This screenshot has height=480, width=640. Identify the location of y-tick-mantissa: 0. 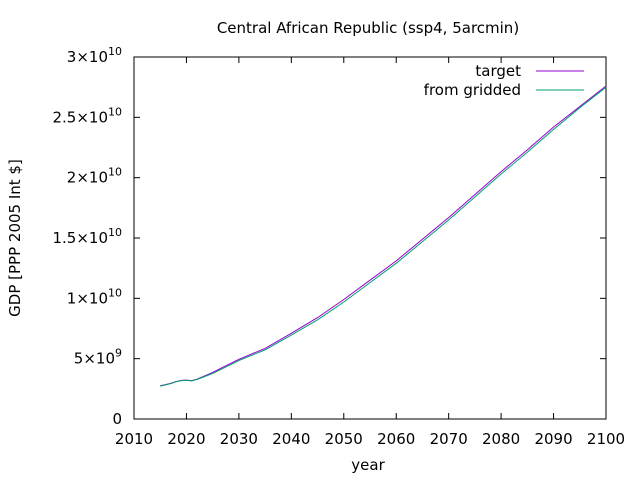
(117, 419).